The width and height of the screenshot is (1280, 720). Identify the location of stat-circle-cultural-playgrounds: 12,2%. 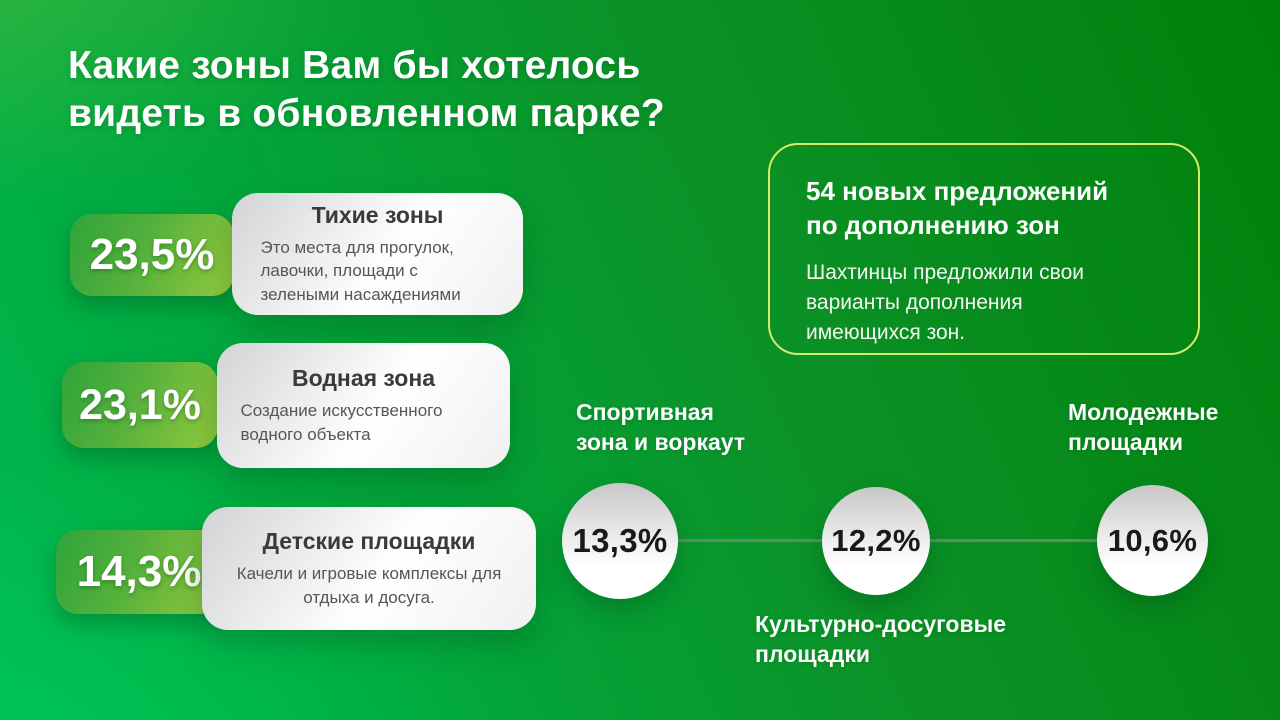
(876, 541).